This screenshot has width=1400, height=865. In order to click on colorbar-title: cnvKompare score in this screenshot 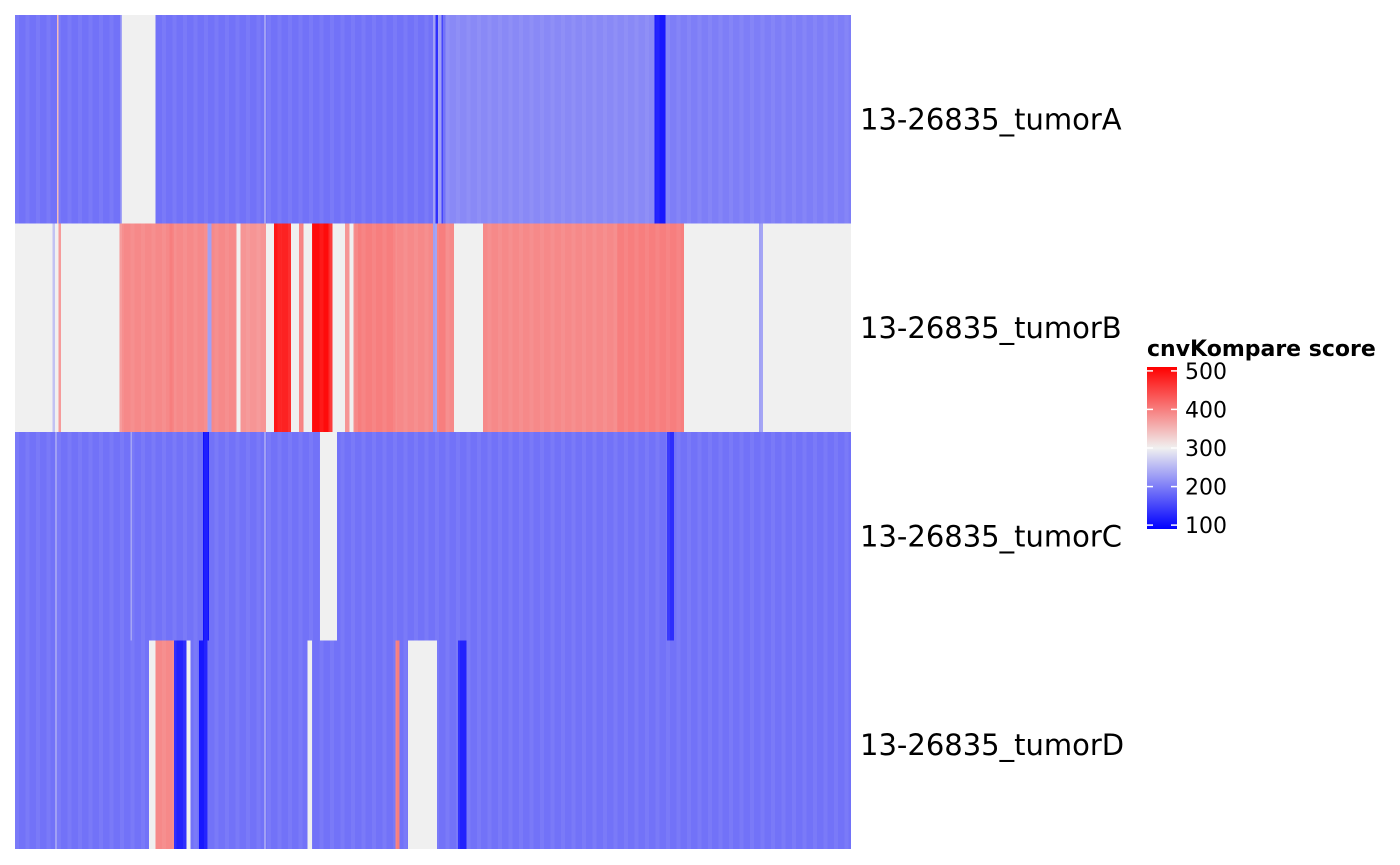, I will do `click(1261, 349)`.